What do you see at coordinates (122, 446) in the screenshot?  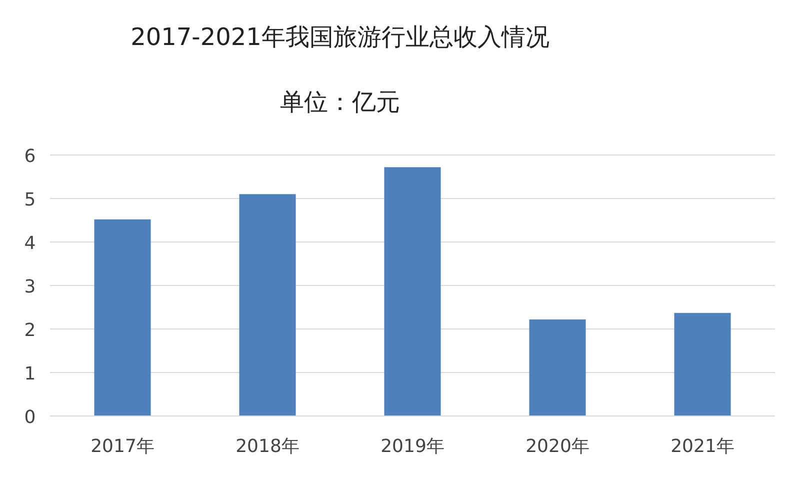 I see `x-tick-label: 2017年` at bounding box center [122, 446].